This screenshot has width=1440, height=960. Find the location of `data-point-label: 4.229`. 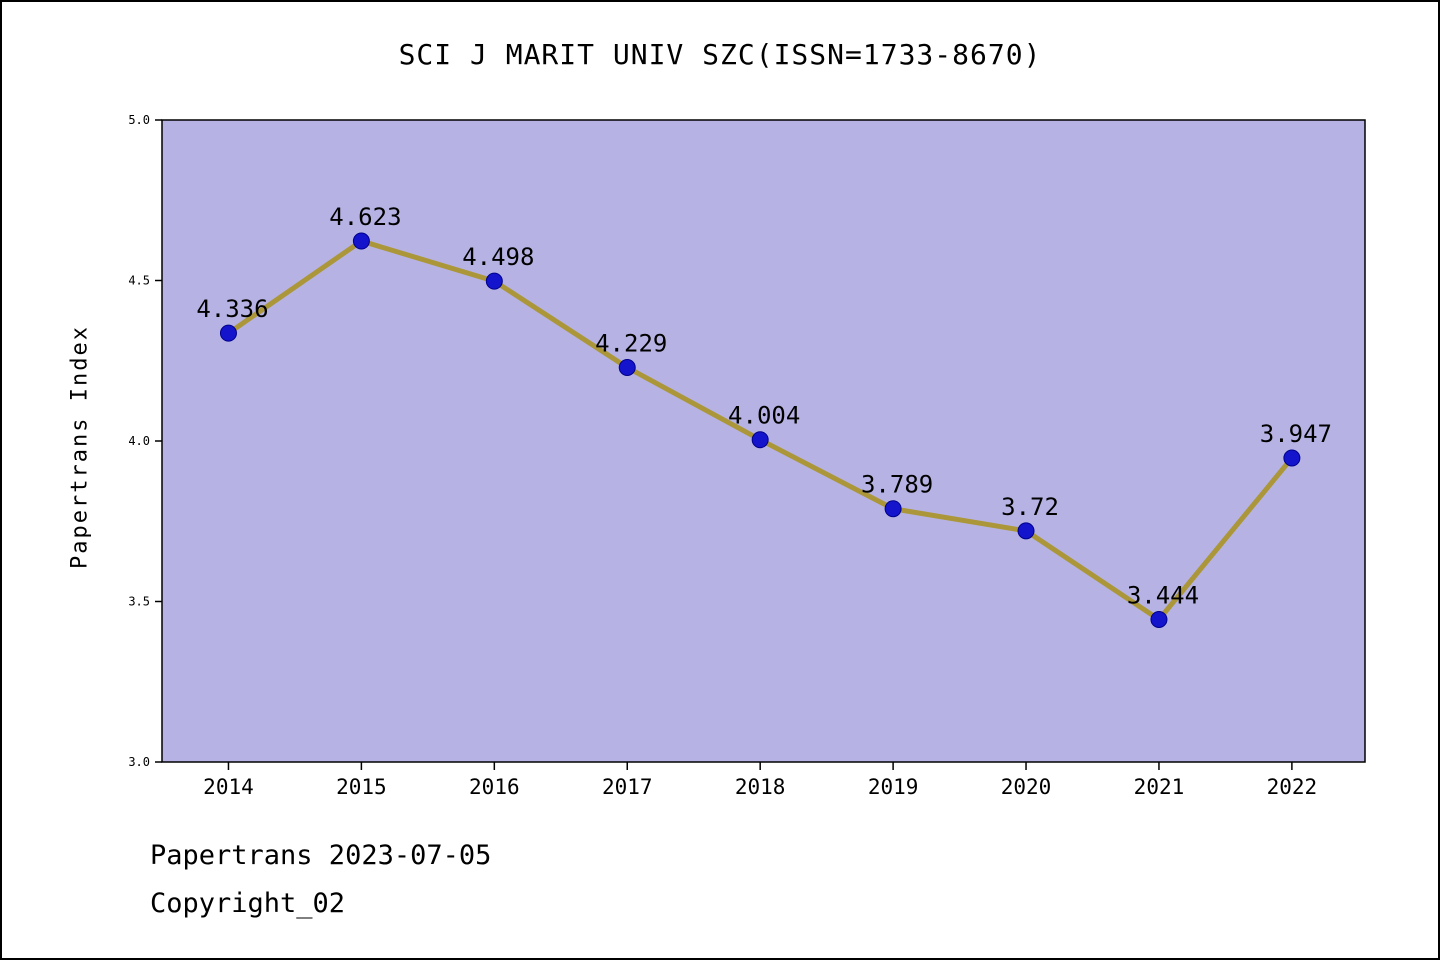

data-point-label: 4.229 is located at coordinates (631, 343).